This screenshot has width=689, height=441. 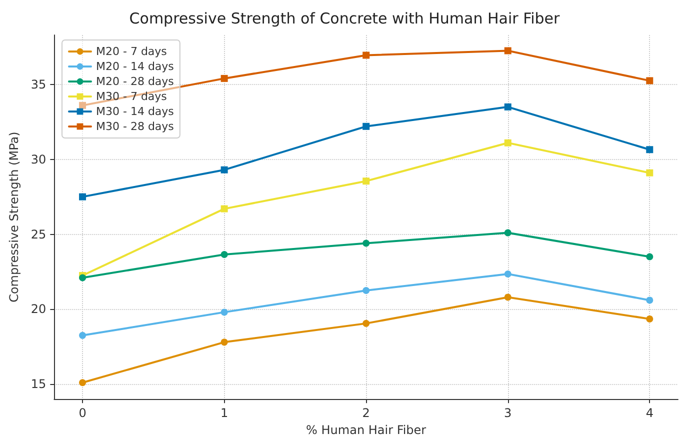 What do you see at coordinates (38, 159) in the screenshot?
I see `y-tick-label: 30` at bounding box center [38, 159].